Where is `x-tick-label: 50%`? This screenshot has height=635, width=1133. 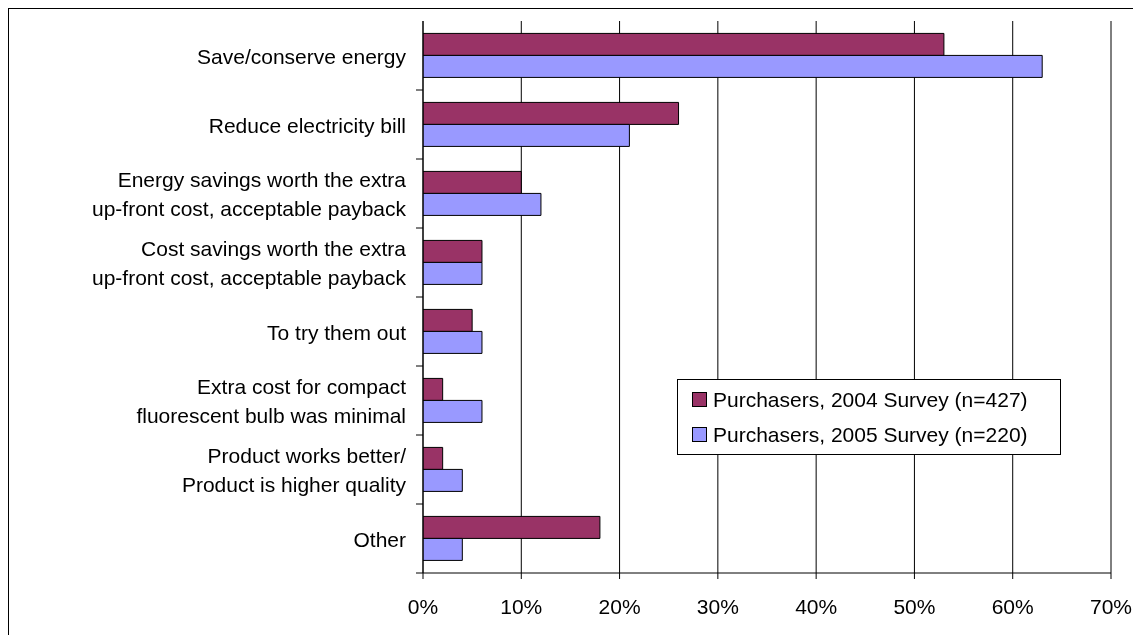 x-tick-label: 50% is located at coordinates (914, 606).